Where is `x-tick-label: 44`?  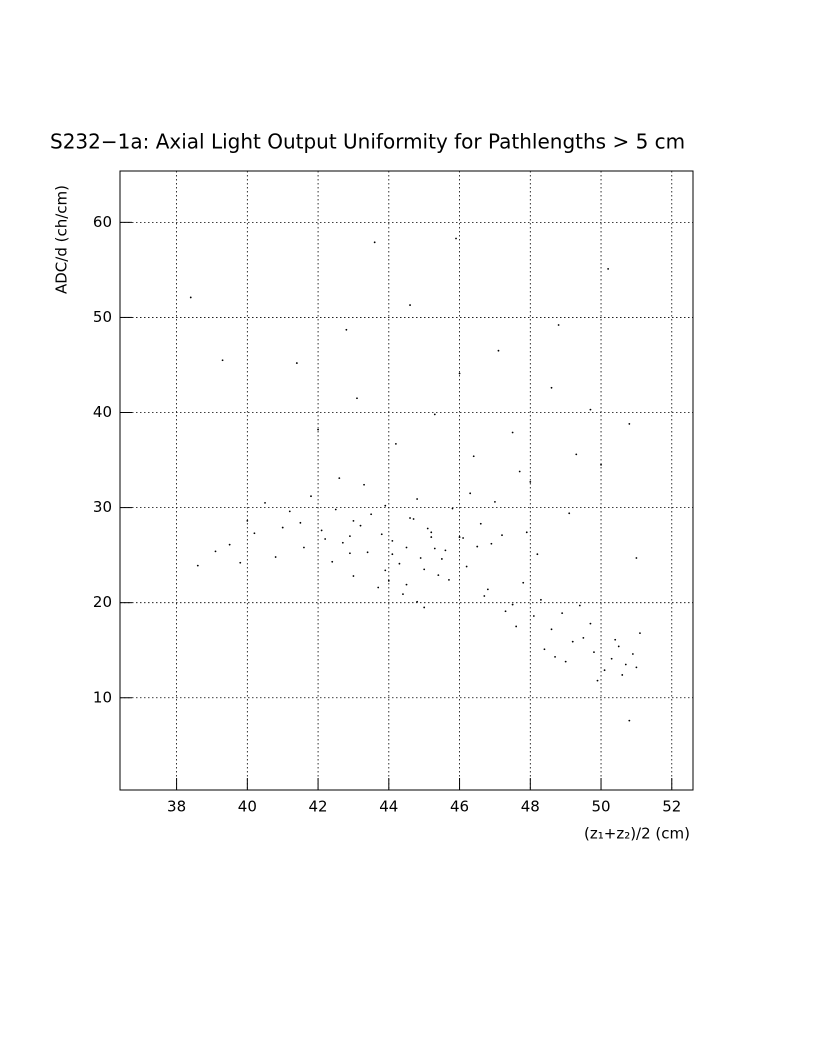
x-tick-label: 44 is located at coordinates (388, 807).